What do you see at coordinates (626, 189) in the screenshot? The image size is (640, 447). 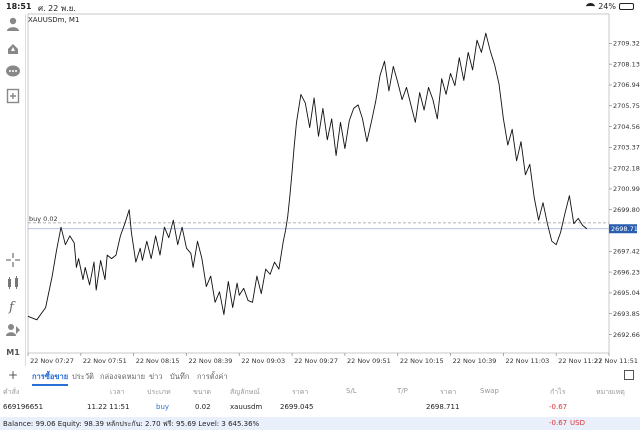 I see `y-tick-label: 2700.990` at bounding box center [626, 189].